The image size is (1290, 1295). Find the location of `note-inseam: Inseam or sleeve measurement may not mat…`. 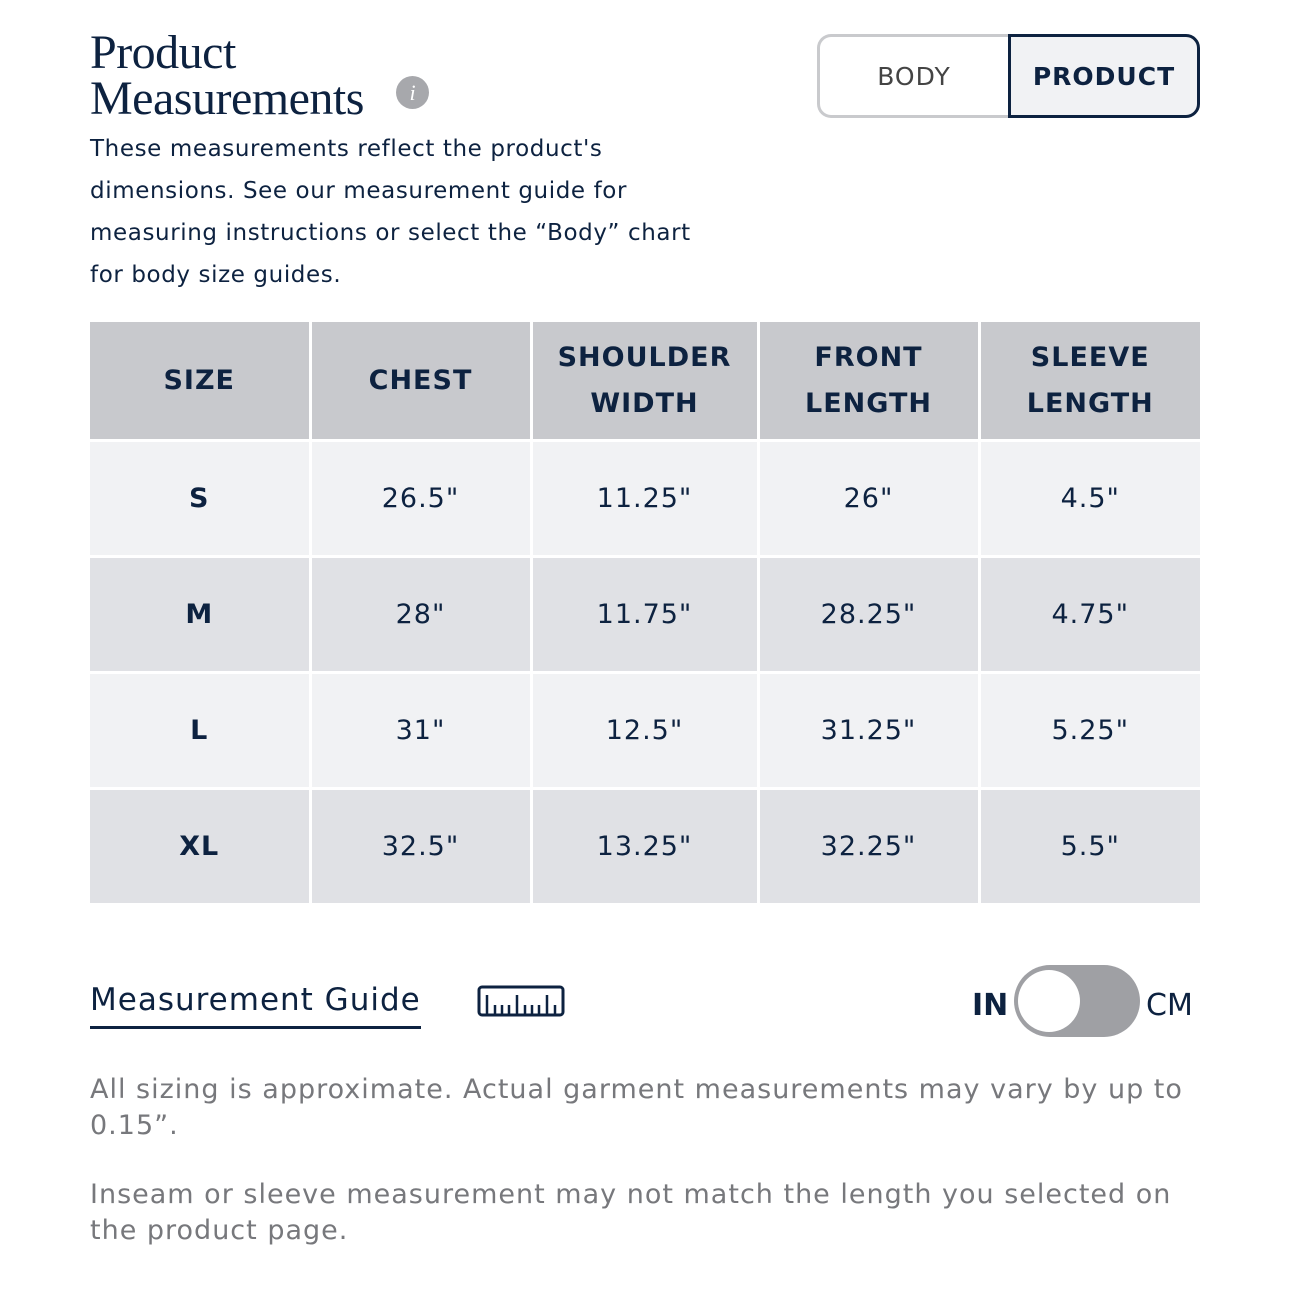

note-inseam: Inseam or sleeve measurement may not mat… is located at coordinates (631, 1212).